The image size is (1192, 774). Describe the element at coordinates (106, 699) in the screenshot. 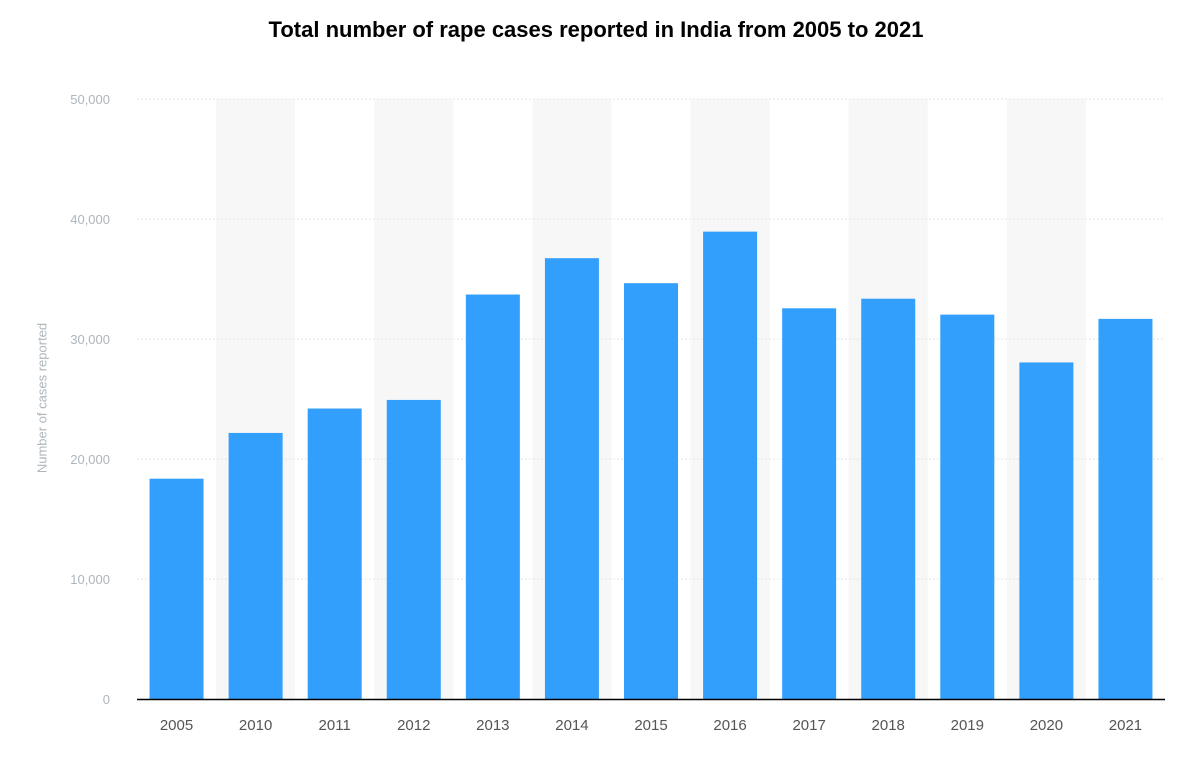

I see `y-tick-label: 0` at that location.